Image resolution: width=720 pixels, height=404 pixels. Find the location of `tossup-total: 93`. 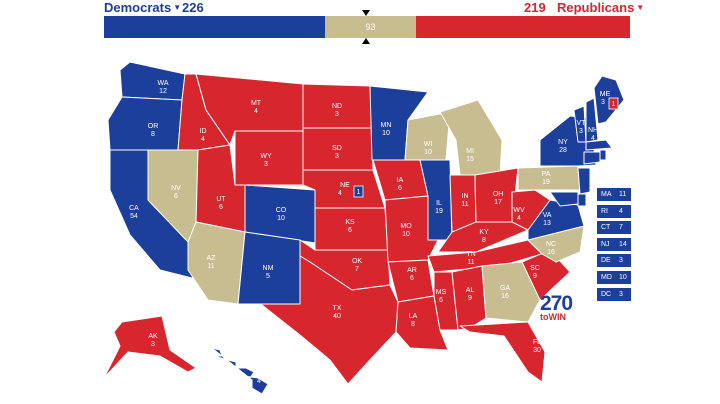

tossup-total: 93 is located at coordinates (370, 27).